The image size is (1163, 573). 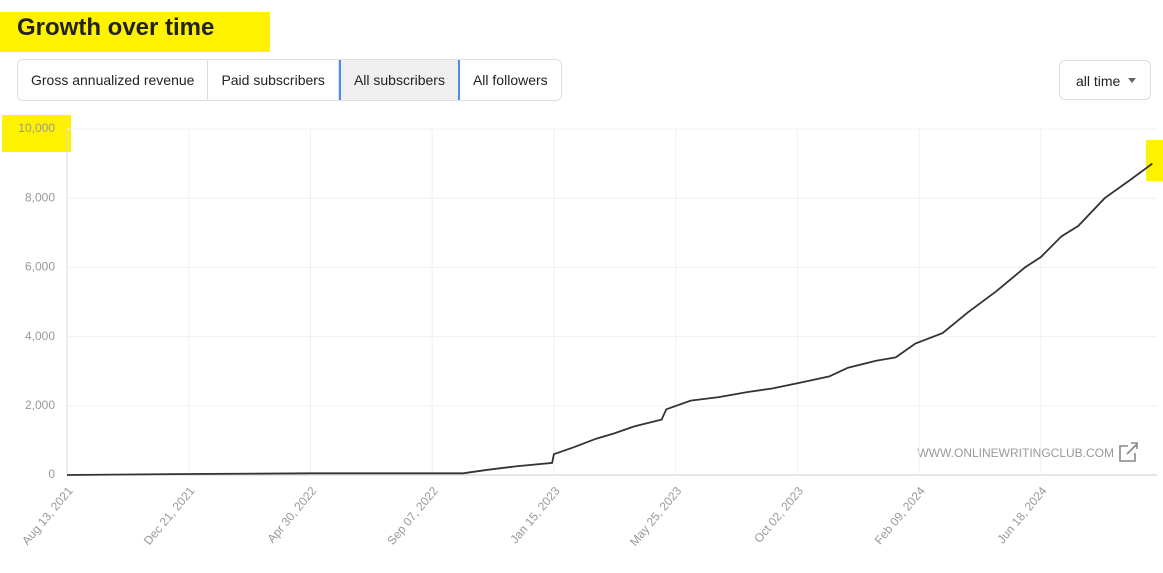 I want to click on tab: Gross annualized revenue, so click(x=113, y=80).